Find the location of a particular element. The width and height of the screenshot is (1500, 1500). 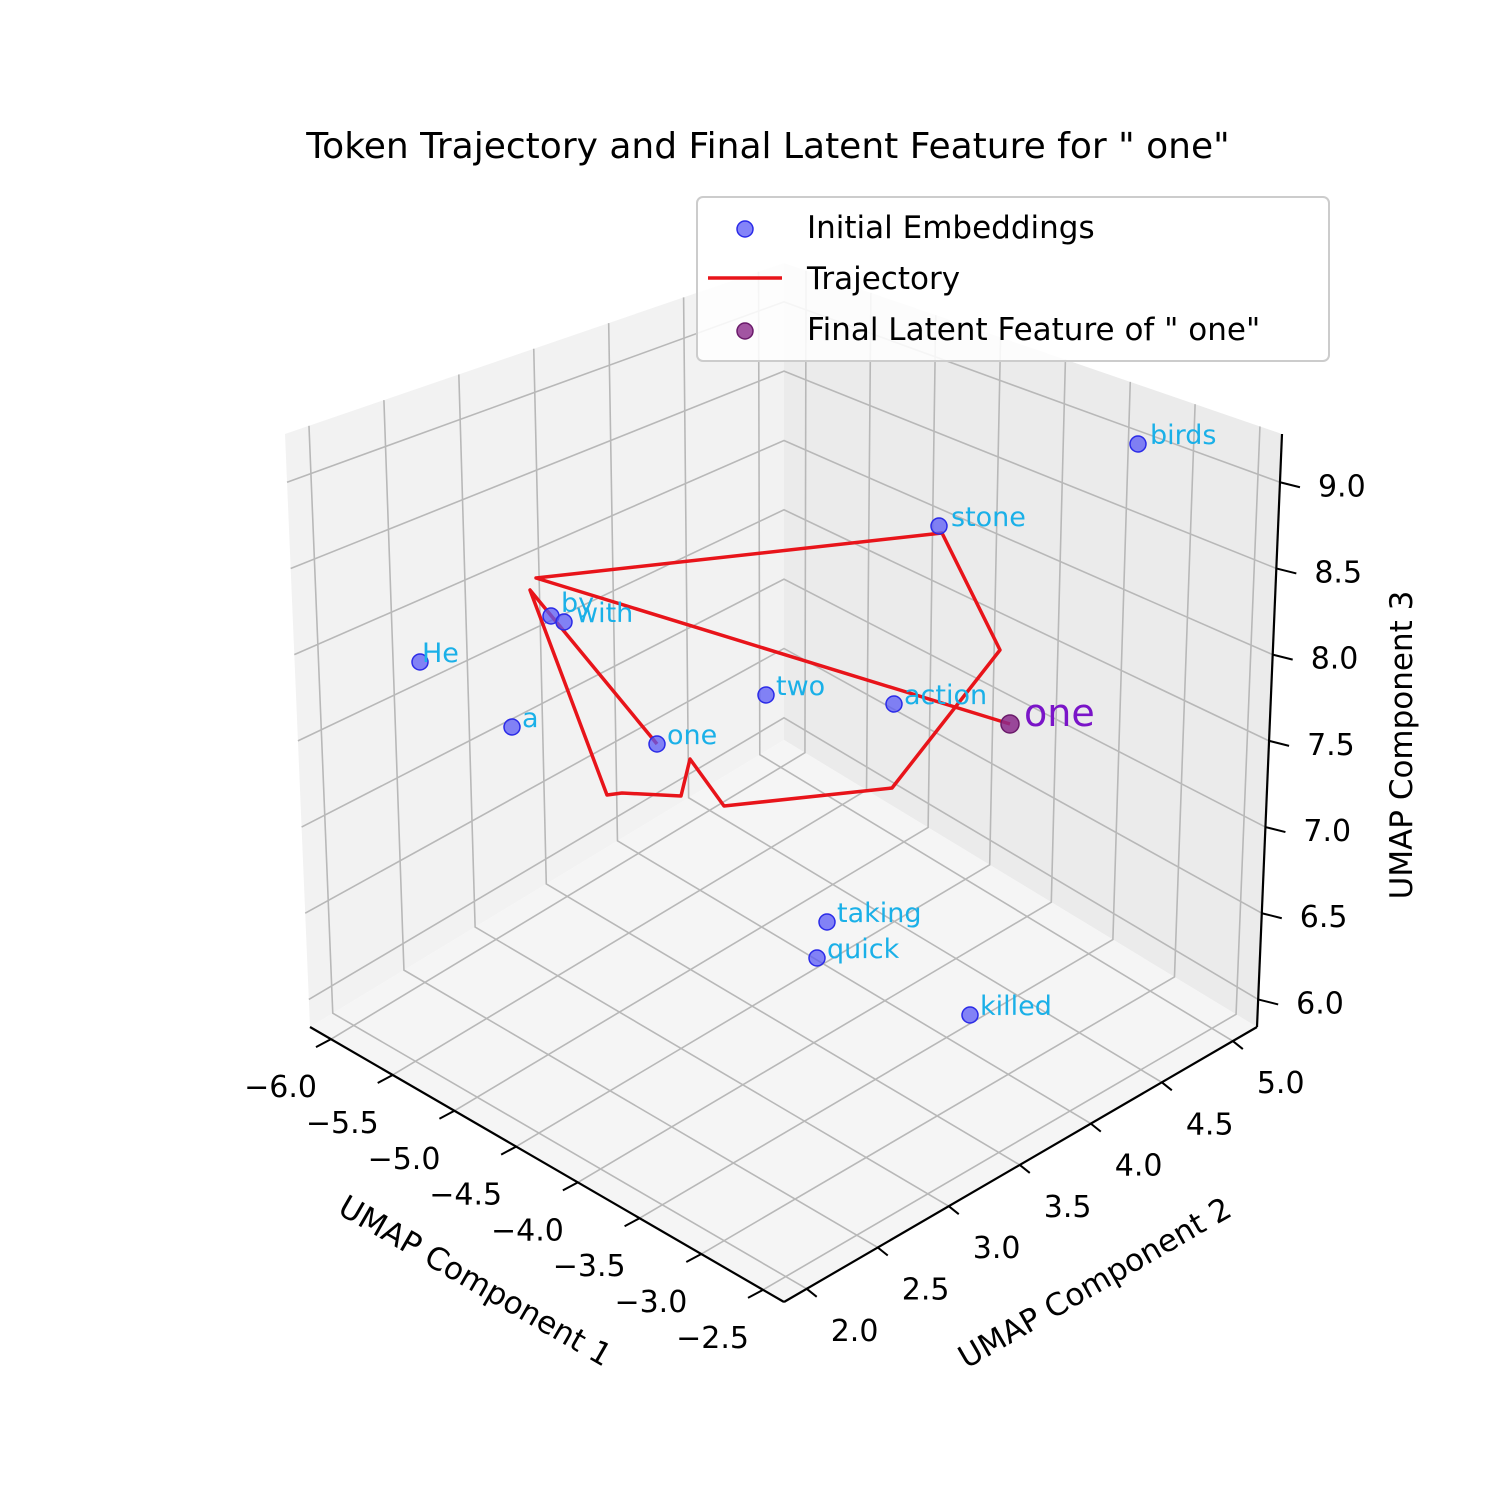

z-tick-label: 7.5 is located at coordinates (1331, 745).